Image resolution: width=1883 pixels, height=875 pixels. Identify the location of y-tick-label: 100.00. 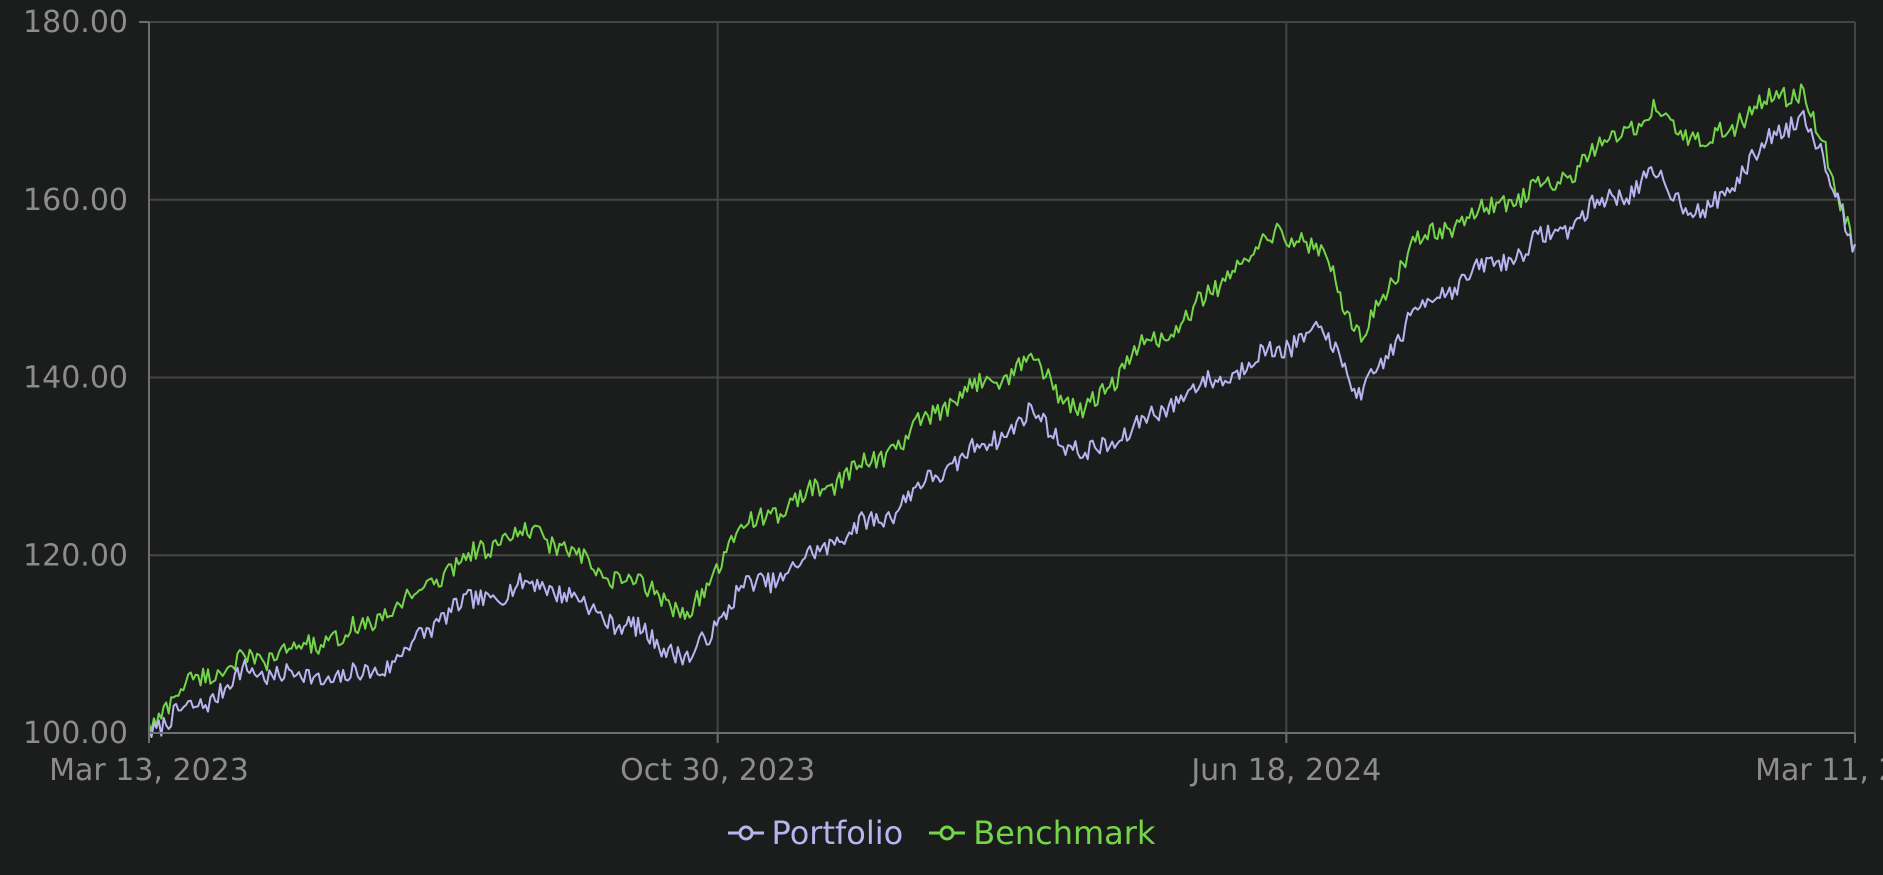
(75, 733).